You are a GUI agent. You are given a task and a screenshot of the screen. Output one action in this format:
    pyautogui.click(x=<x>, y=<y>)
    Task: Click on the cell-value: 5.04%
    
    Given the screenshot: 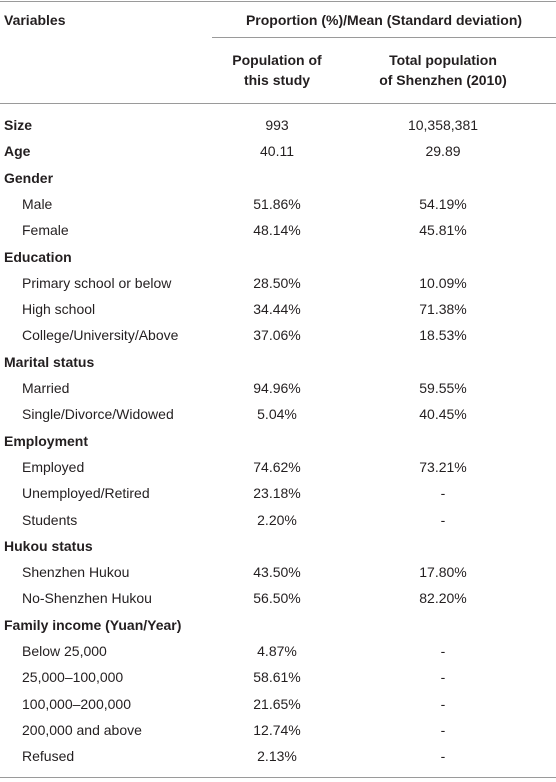 What is the action you would take?
    pyautogui.click(x=277, y=414)
    